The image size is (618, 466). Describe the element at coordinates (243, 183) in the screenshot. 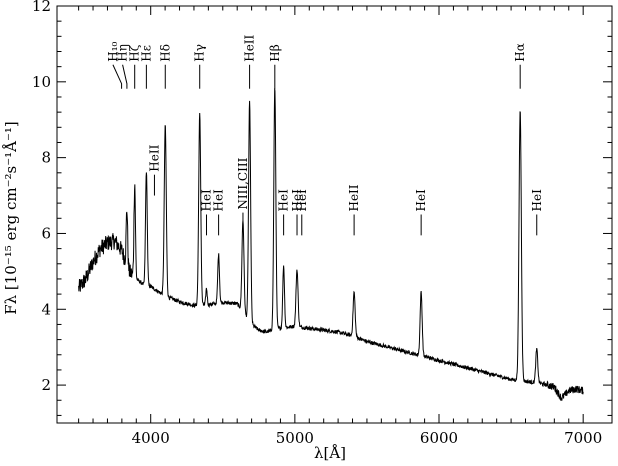

I see `line-label: NIII,CIII` at that location.